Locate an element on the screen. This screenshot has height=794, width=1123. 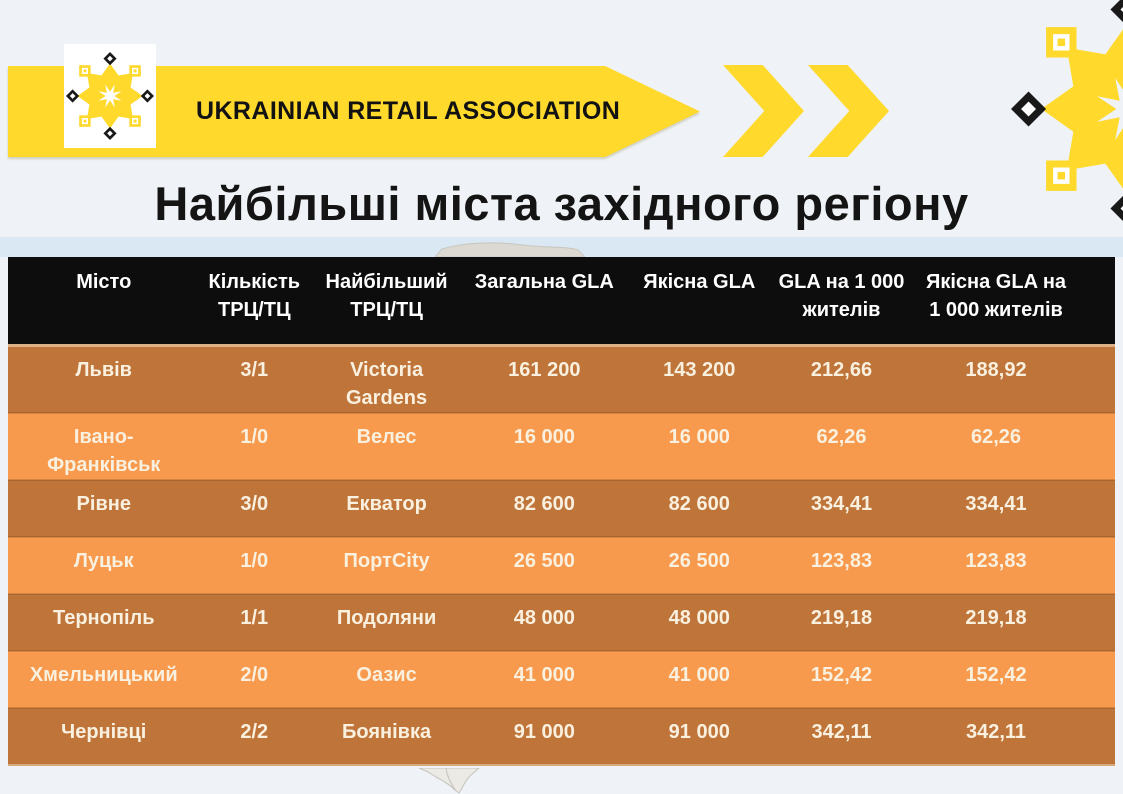
table-row: Луцьк 1/0 ПортCity 26 500 26 500 123,83 123,83 is located at coordinates (561, 564).